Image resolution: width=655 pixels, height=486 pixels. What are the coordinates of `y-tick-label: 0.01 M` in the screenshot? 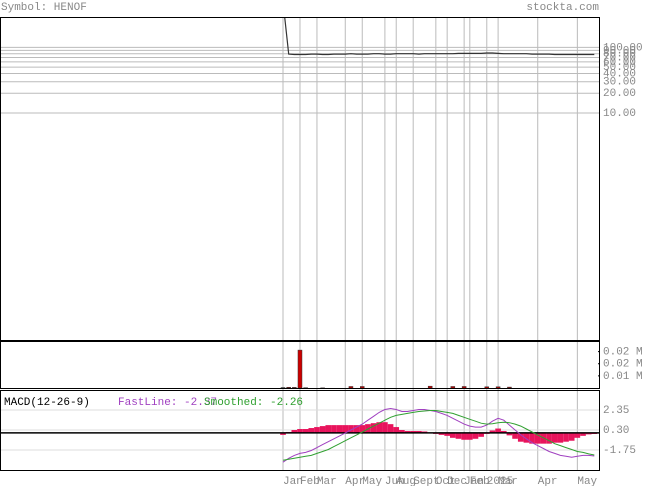 It's located at (623, 377).